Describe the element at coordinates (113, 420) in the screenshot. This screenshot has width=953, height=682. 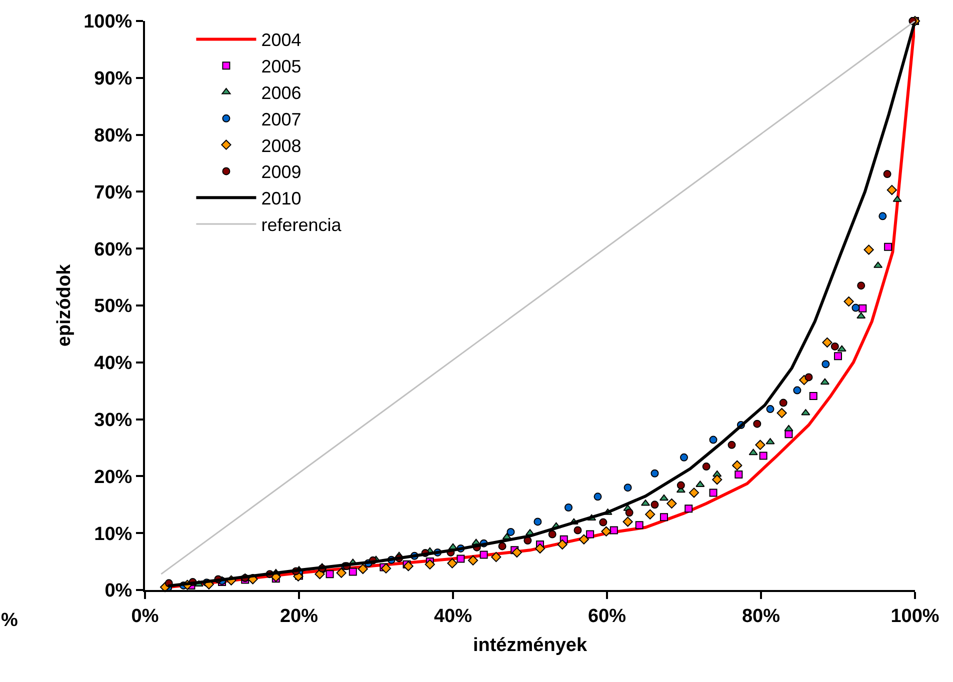
I see `y-tick-label: 30%` at that location.